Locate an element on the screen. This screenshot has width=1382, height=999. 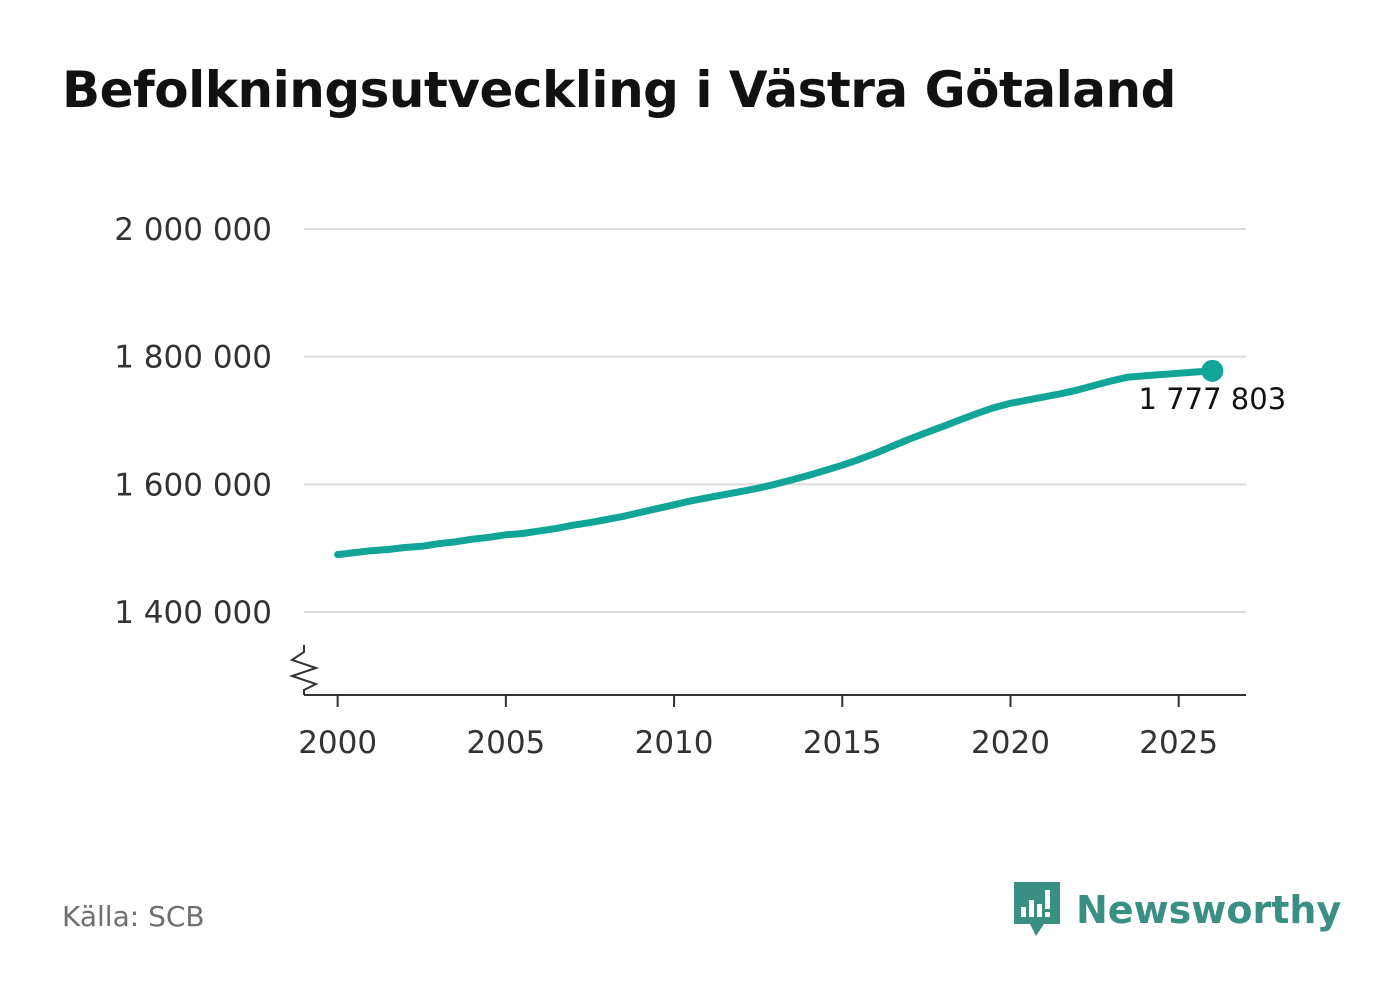
x-tick-label: 2000 is located at coordinates (337, 743).